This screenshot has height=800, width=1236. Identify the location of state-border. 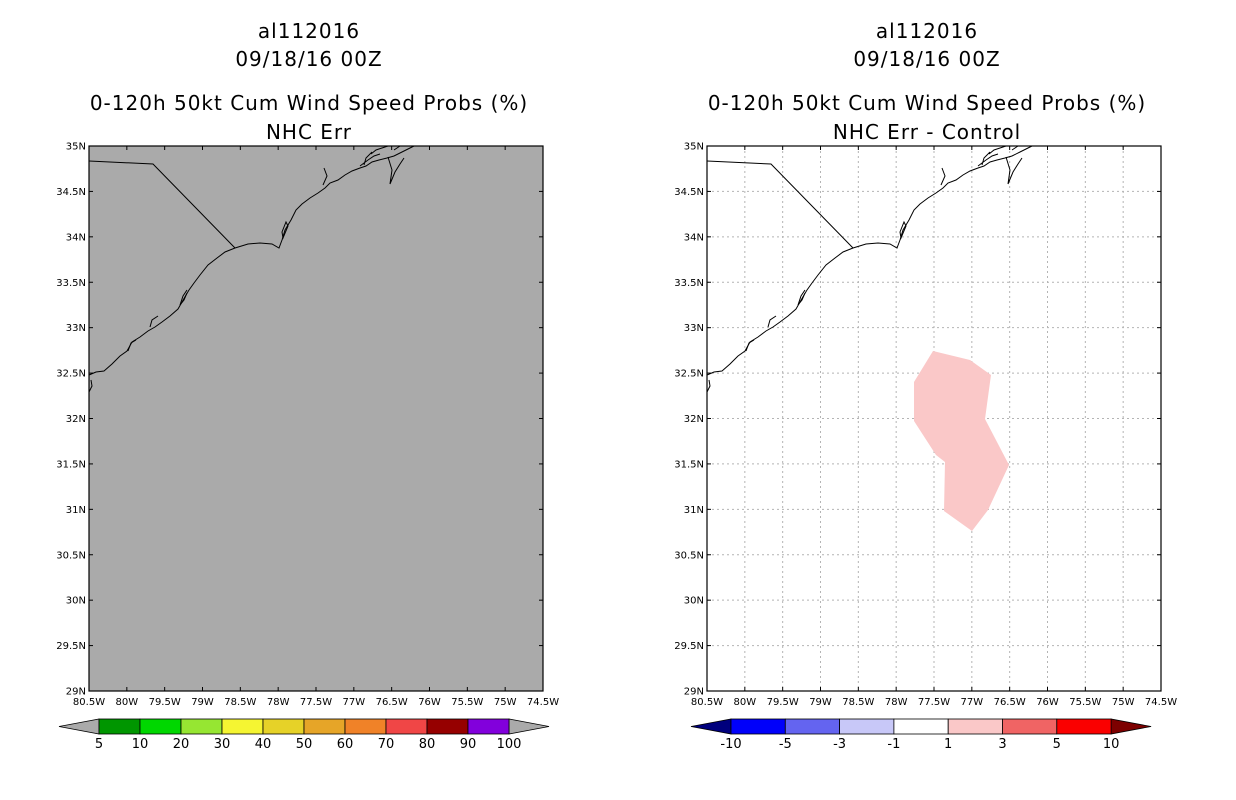
(162, 204).